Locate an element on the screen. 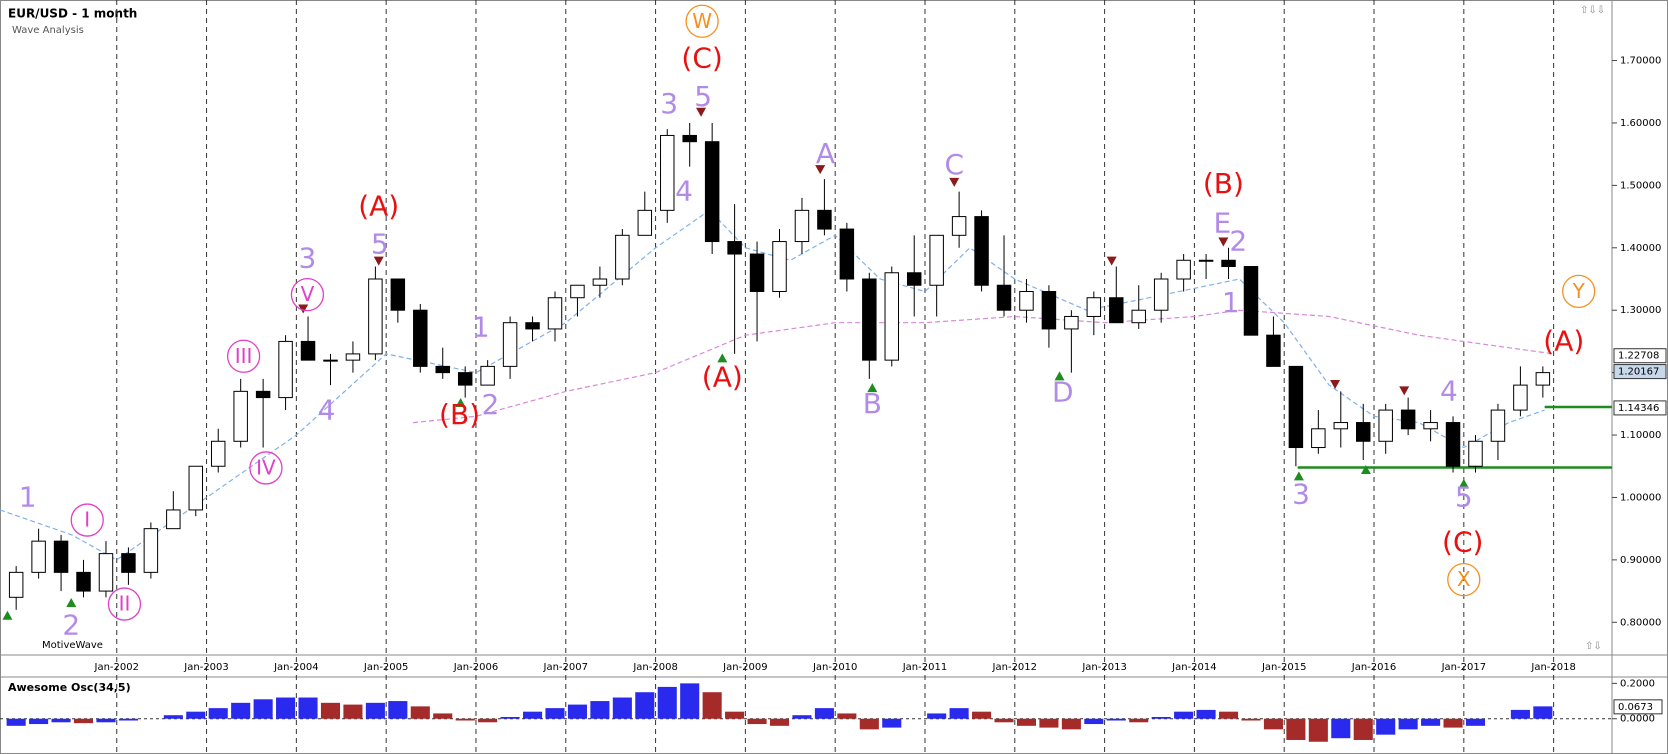 The height and width of the screenshot is (754, 1668). x-tick-label: Jan-2004 is located at coordinates (295, 667).